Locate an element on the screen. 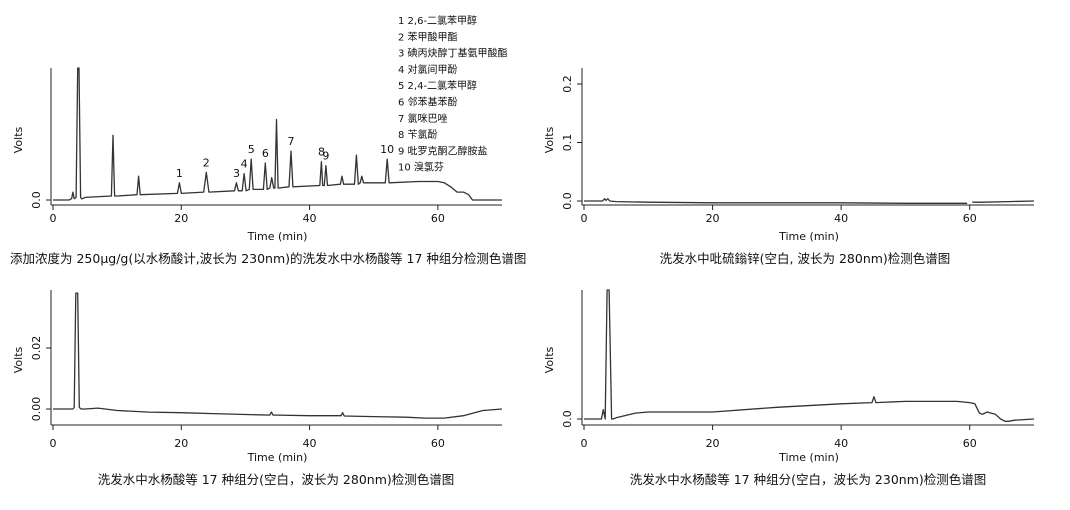 This screenshot has width=1070, height=510. peak-label: 7 is located at coordinates (290, 141).